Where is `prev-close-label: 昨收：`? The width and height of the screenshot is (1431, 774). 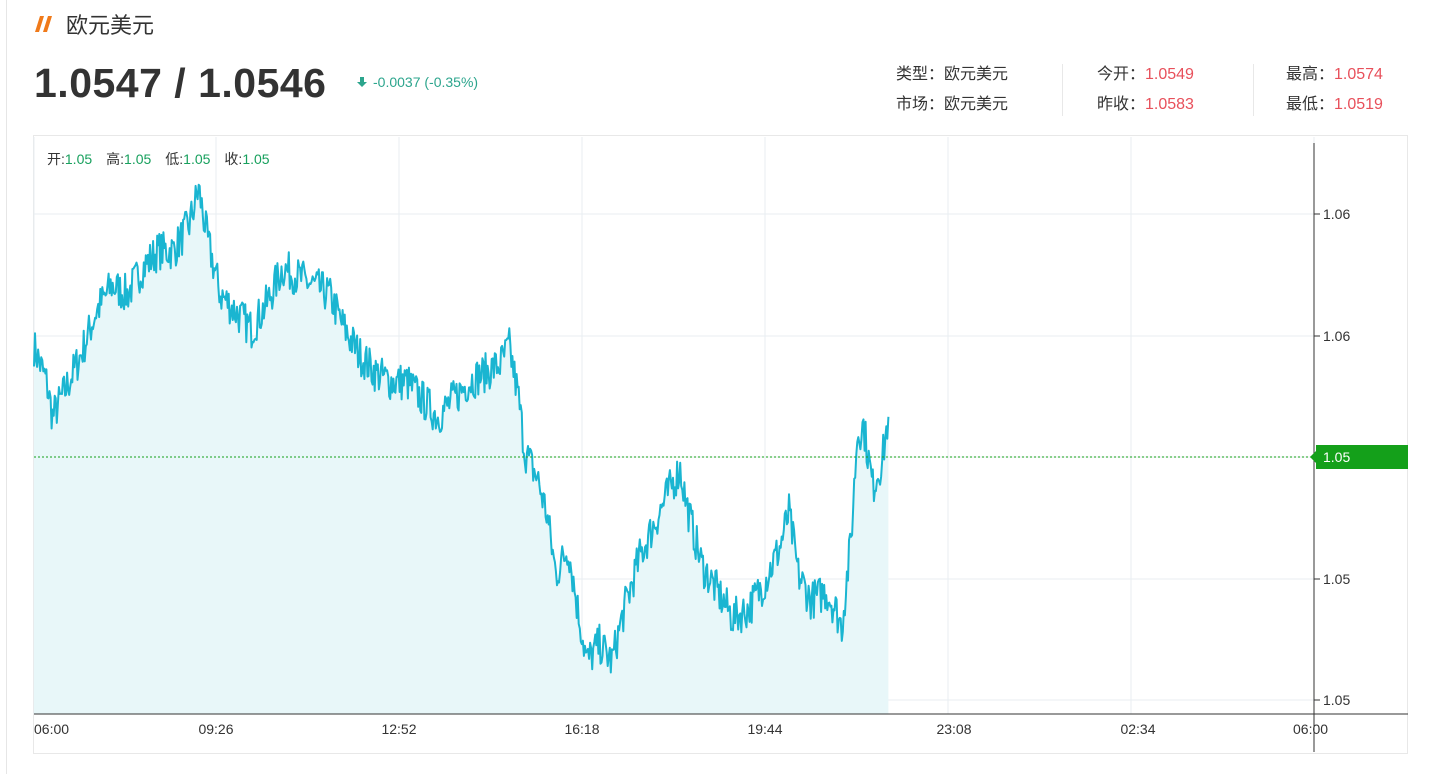
prev-close-label: 昨收： is located at coordinates (1121, 104).